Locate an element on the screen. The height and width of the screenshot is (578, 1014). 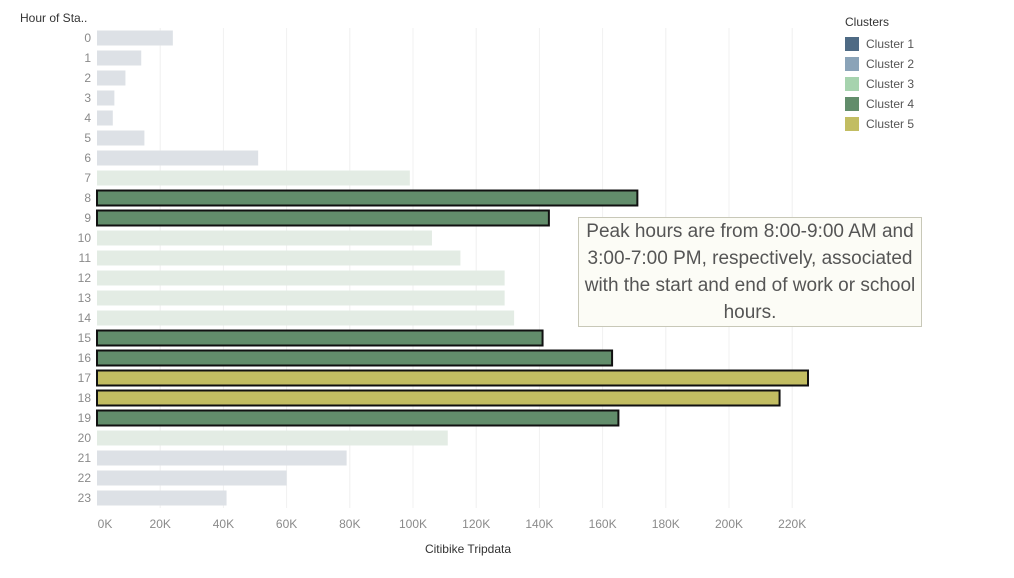
x-tick-label: 40K is located at coordinates (223, 524).